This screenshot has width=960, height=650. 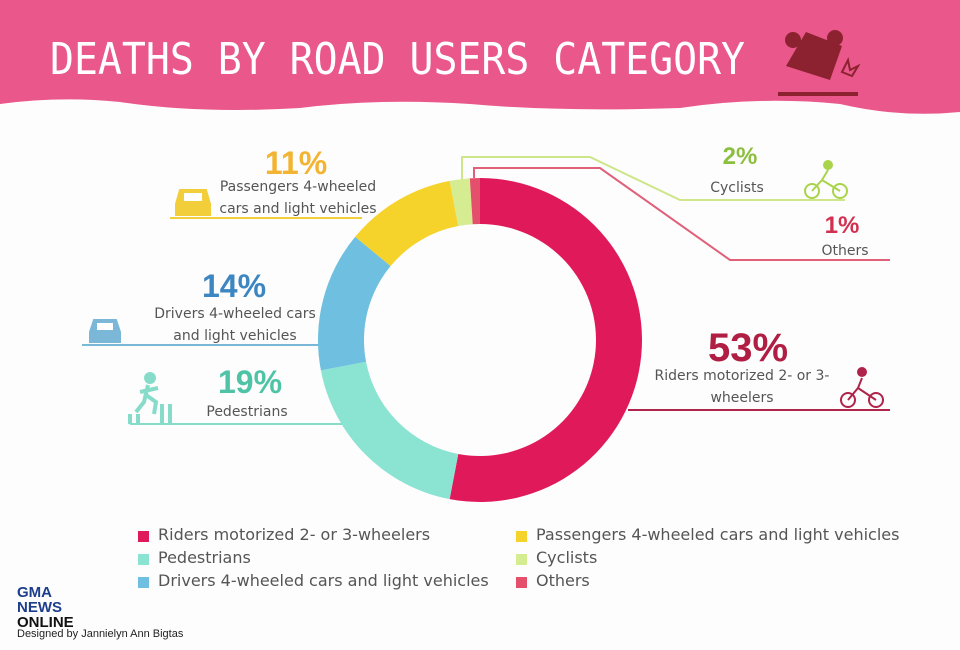 What do you see at coordinates (45, 622) in the screenshot?
I see `logo-text: ONLINE` at bounding box center [45, 622].